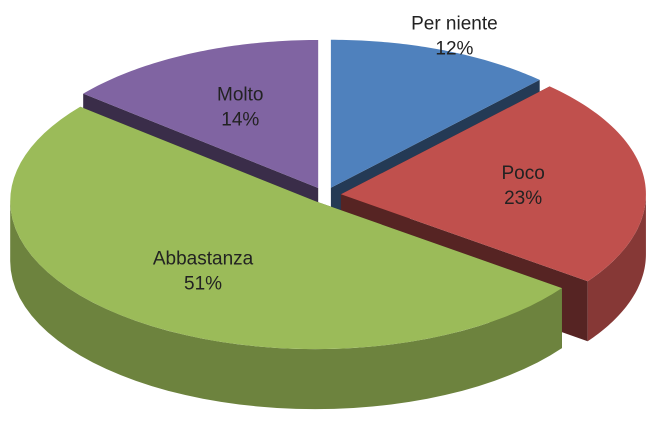 Image resolution: width=660 pixels, height=428 pixels. What do you see at coordinates (522, 173) in the screenshot?
I see `slice-label: Poco` at bounding box center [522, 173].